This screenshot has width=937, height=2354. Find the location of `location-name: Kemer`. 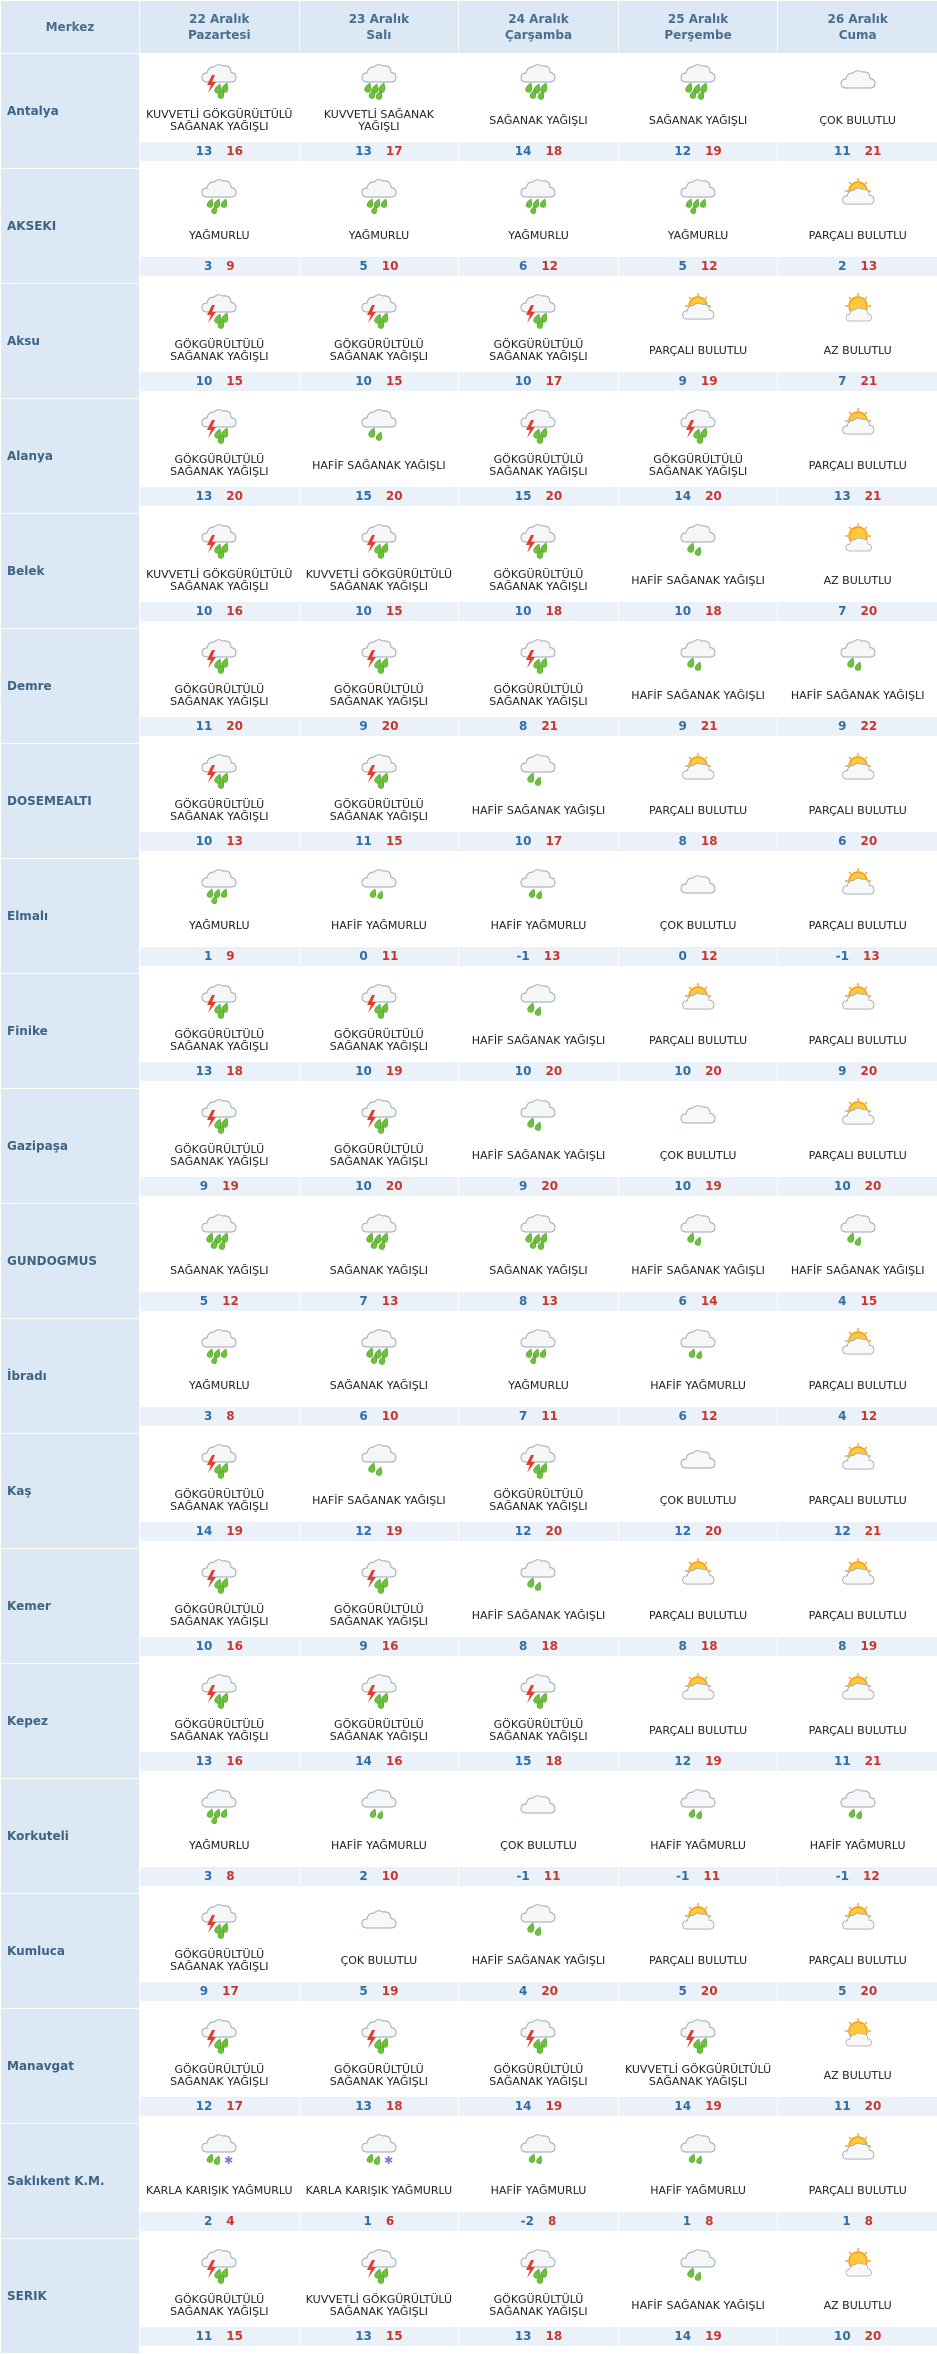

location-name: Kemer is located at coordinates (70, 1606).